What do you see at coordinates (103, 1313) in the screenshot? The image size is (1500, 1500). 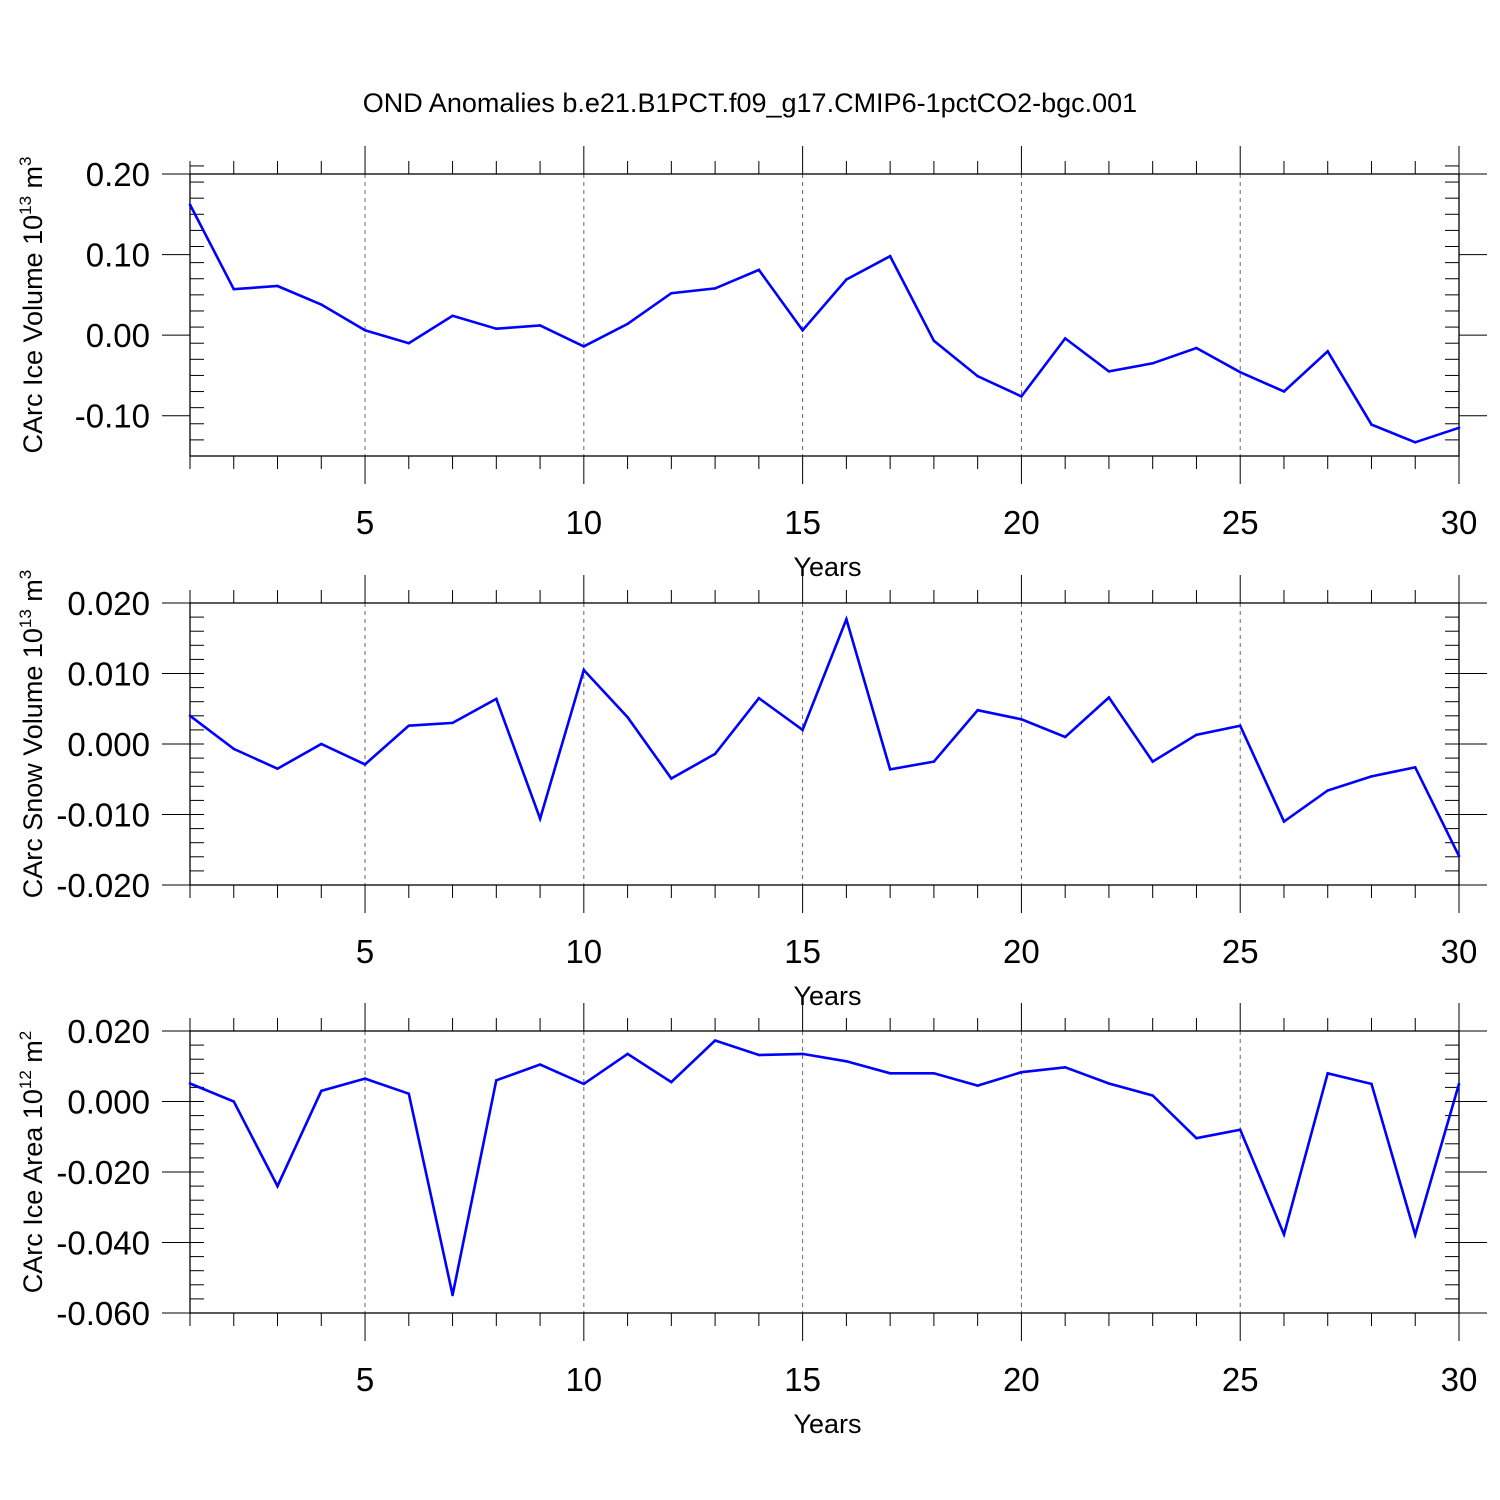 I see `y-tick-label: -0.060` at bounding box center [103, 1313].